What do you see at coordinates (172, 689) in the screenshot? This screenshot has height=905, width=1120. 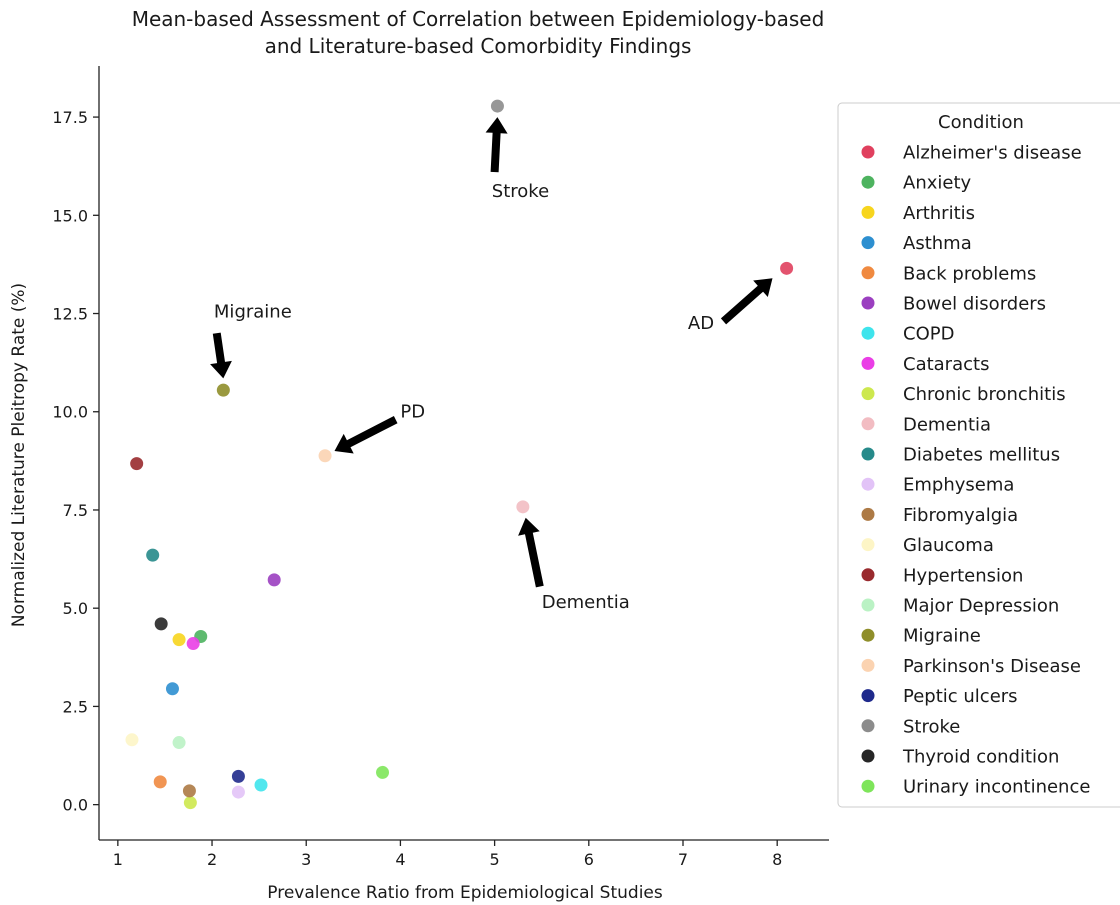 I see `point-asthma` at bounding box center [172, 689].